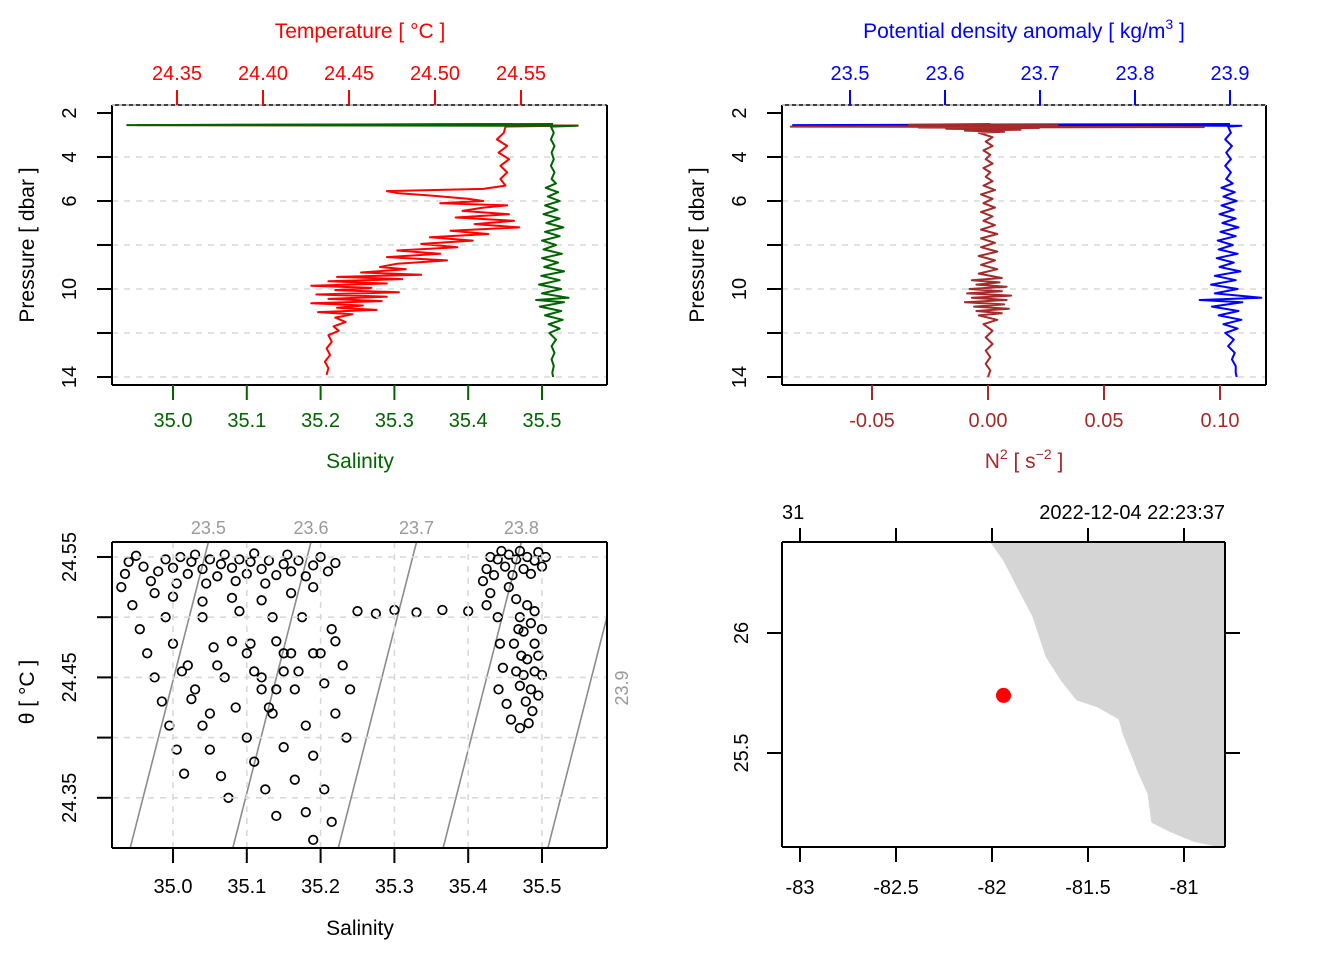  What do you see at coordinates (333, 696) in the screenshot?
I see `scatter-layer` at bounding box center [333, 696].